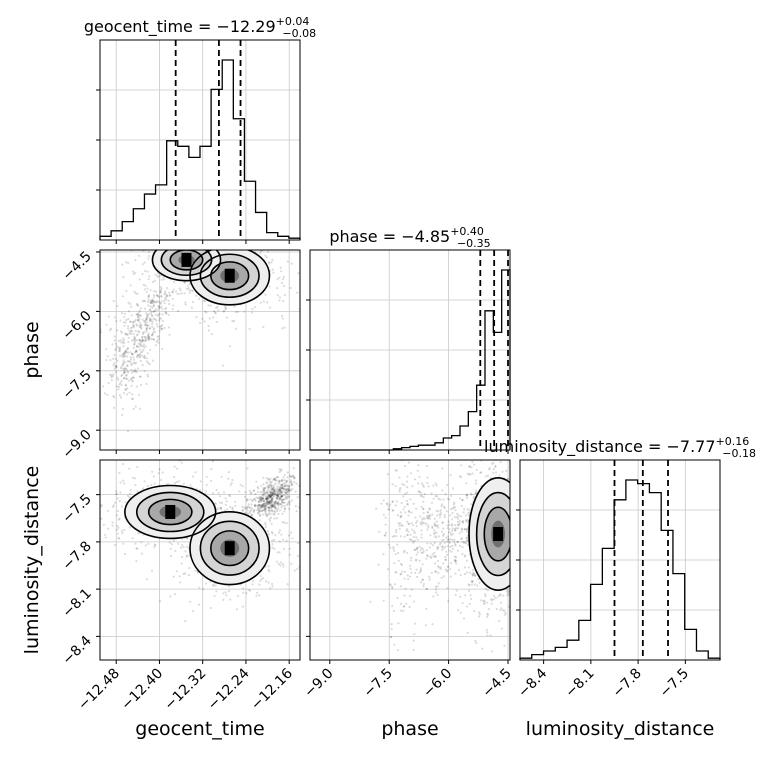 Image resolution: width=760 pixels, height=760 pixels. I want to click on panel-phase-vs-luminosity-distance, so click(410, 560).